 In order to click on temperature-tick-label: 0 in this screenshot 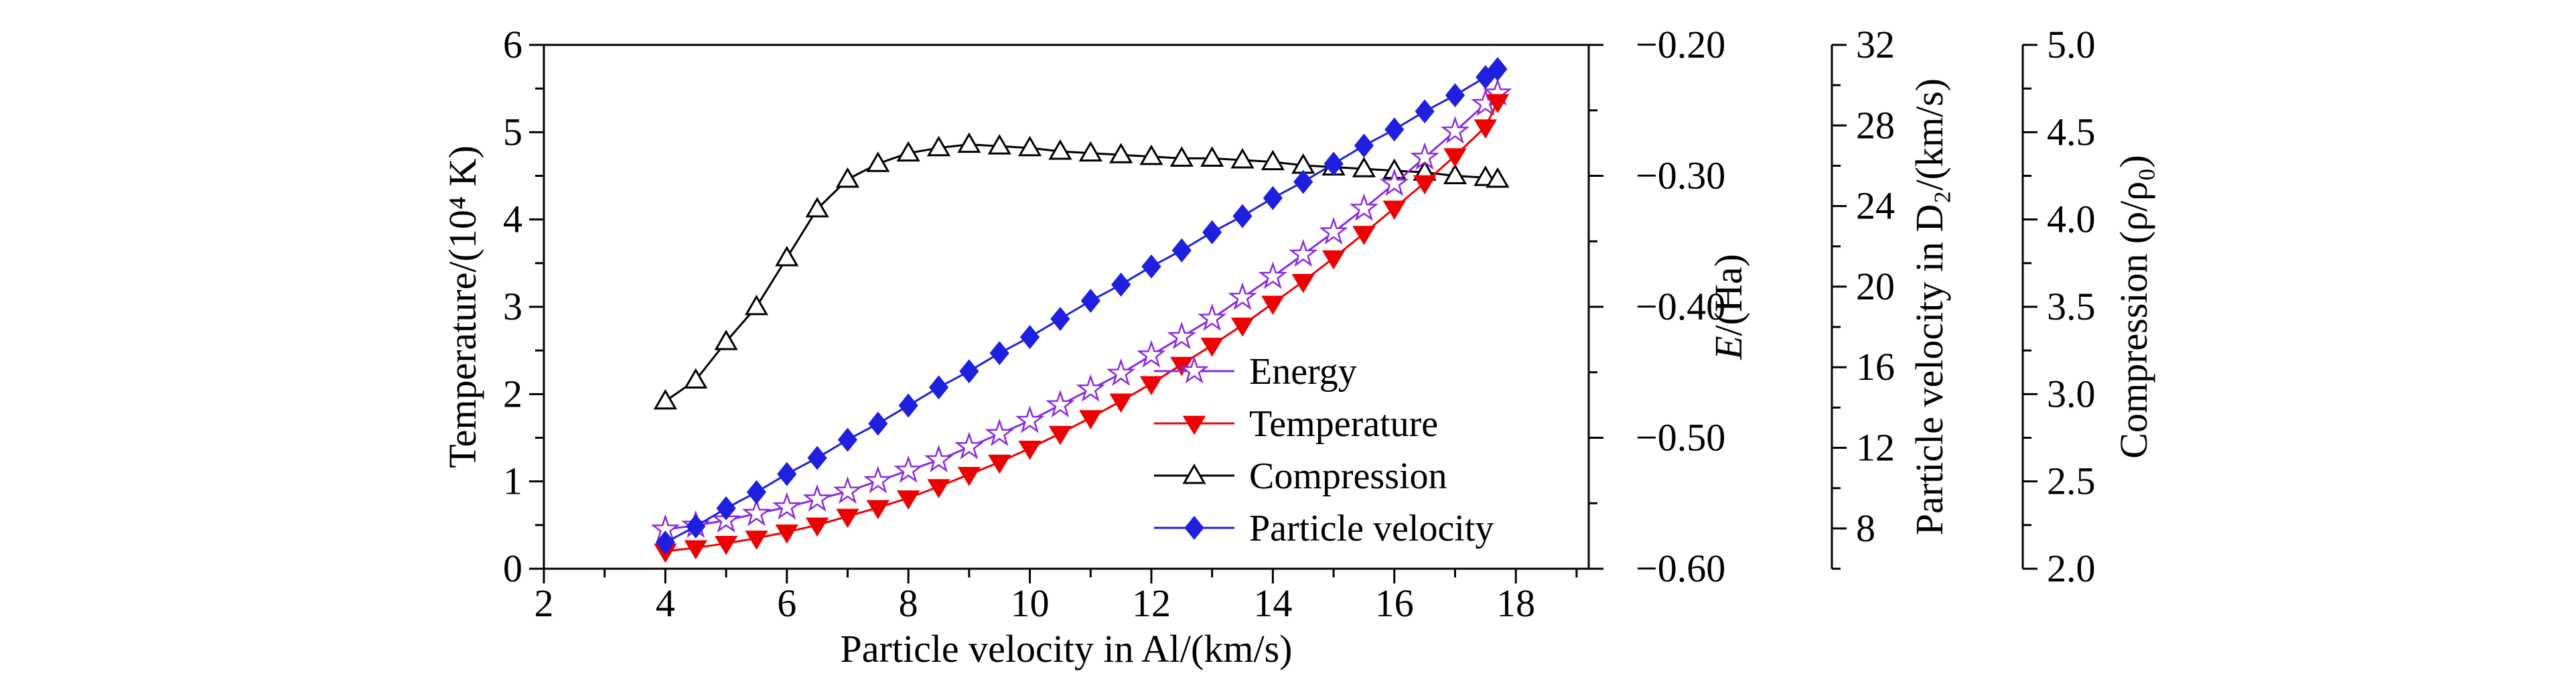, I will do `click(512, 568)`.